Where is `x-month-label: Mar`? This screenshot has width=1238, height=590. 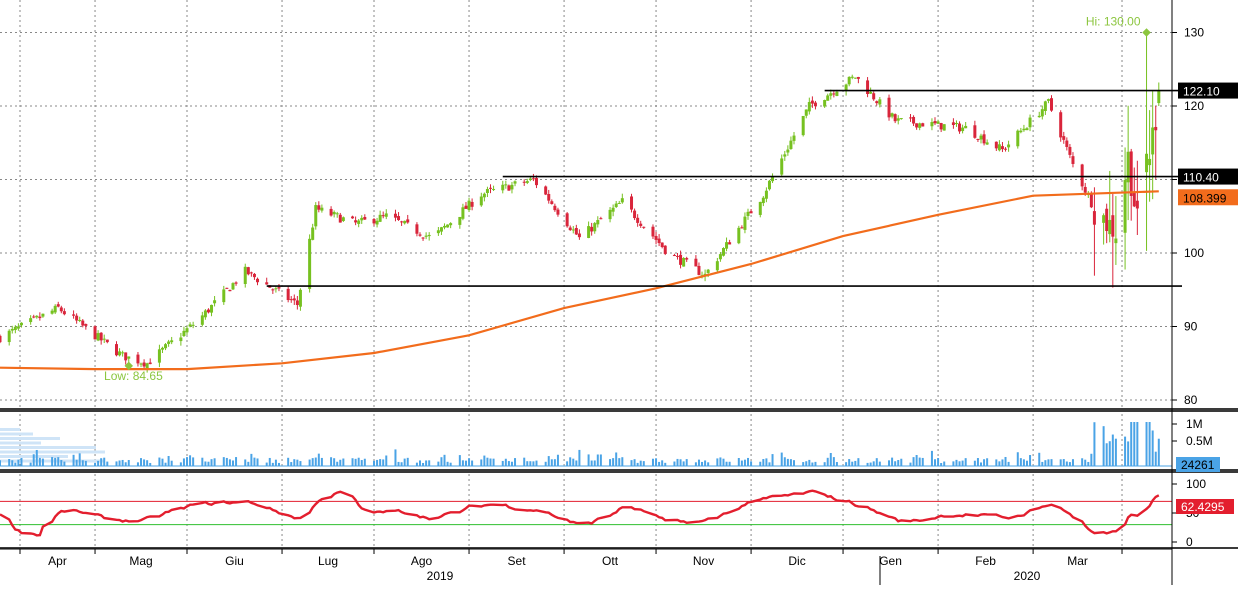 x-month-label: Mar is located at coordinates (1077, 561).